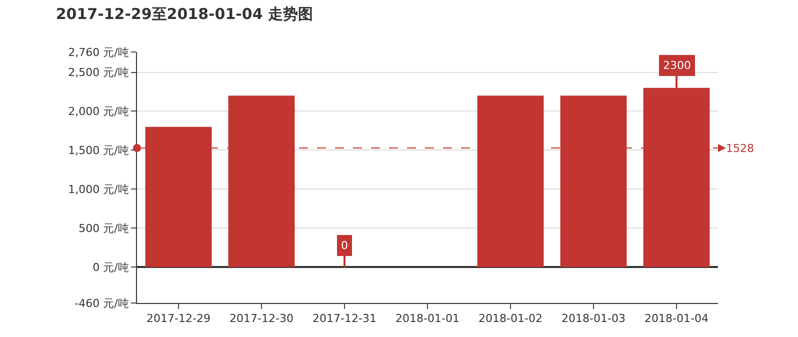 The image size is (798, 337). Describe the element at coordinates (428, 319) in the screenshot. I see `x-tick-label: 2018-01-01` at that location.